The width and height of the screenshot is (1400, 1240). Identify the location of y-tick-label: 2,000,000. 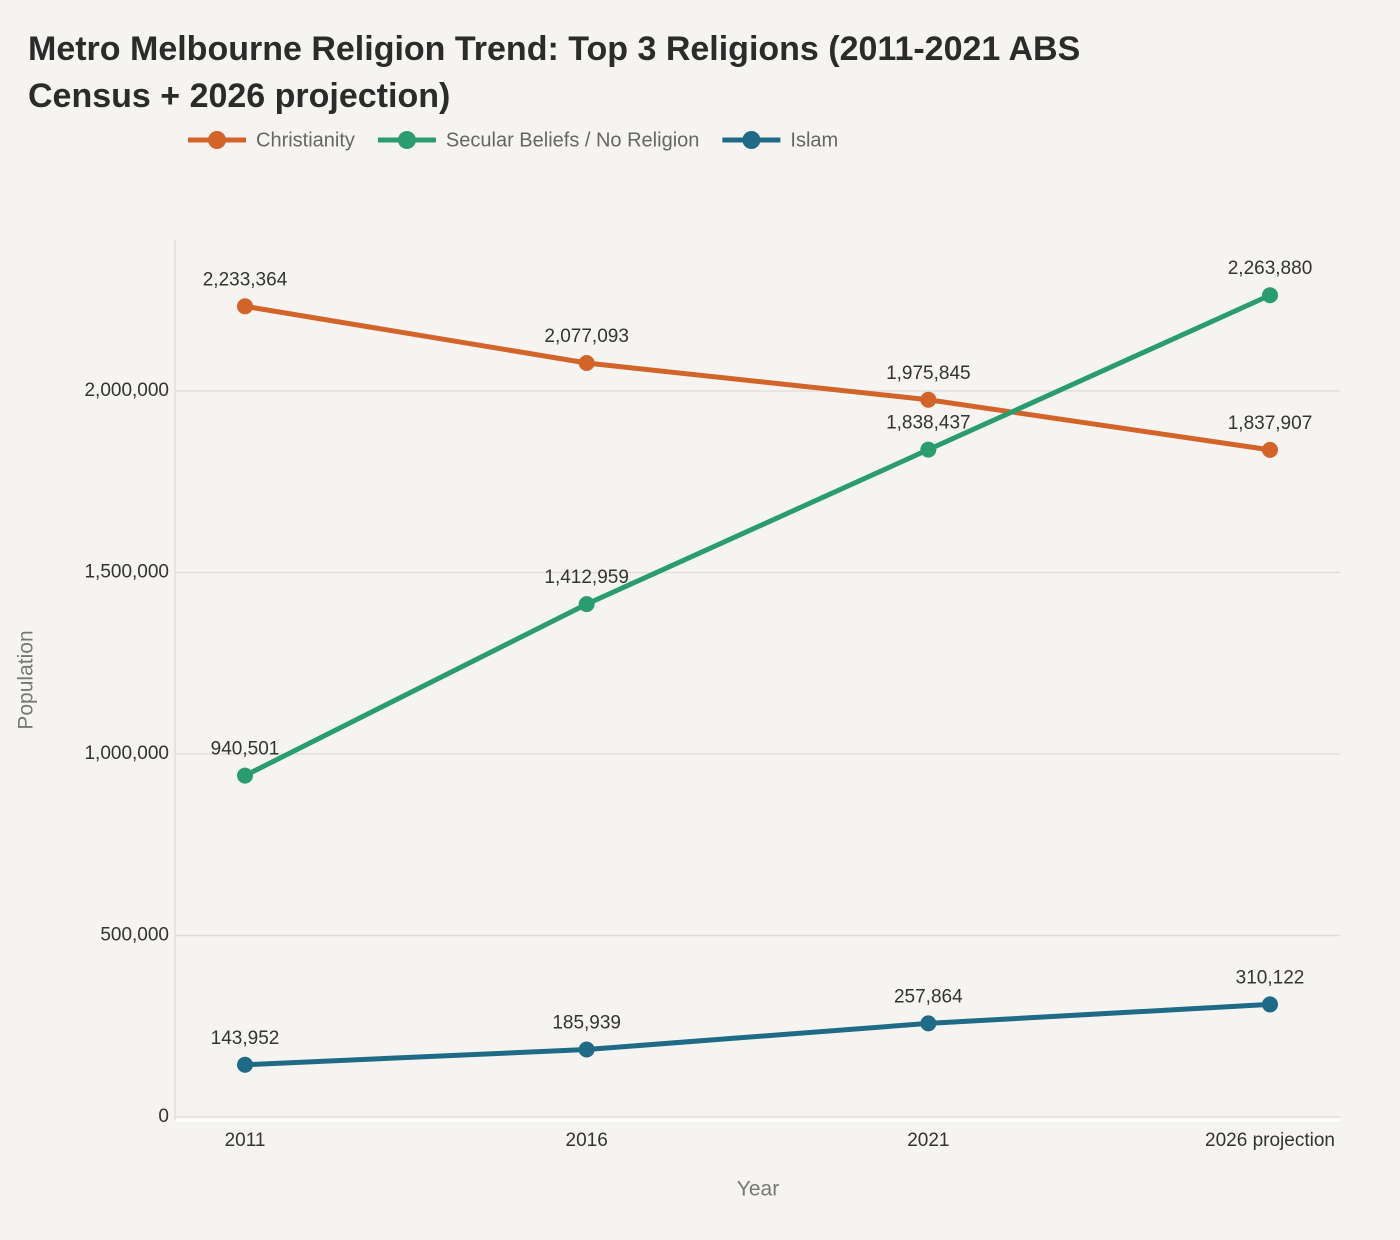
(126, 390).